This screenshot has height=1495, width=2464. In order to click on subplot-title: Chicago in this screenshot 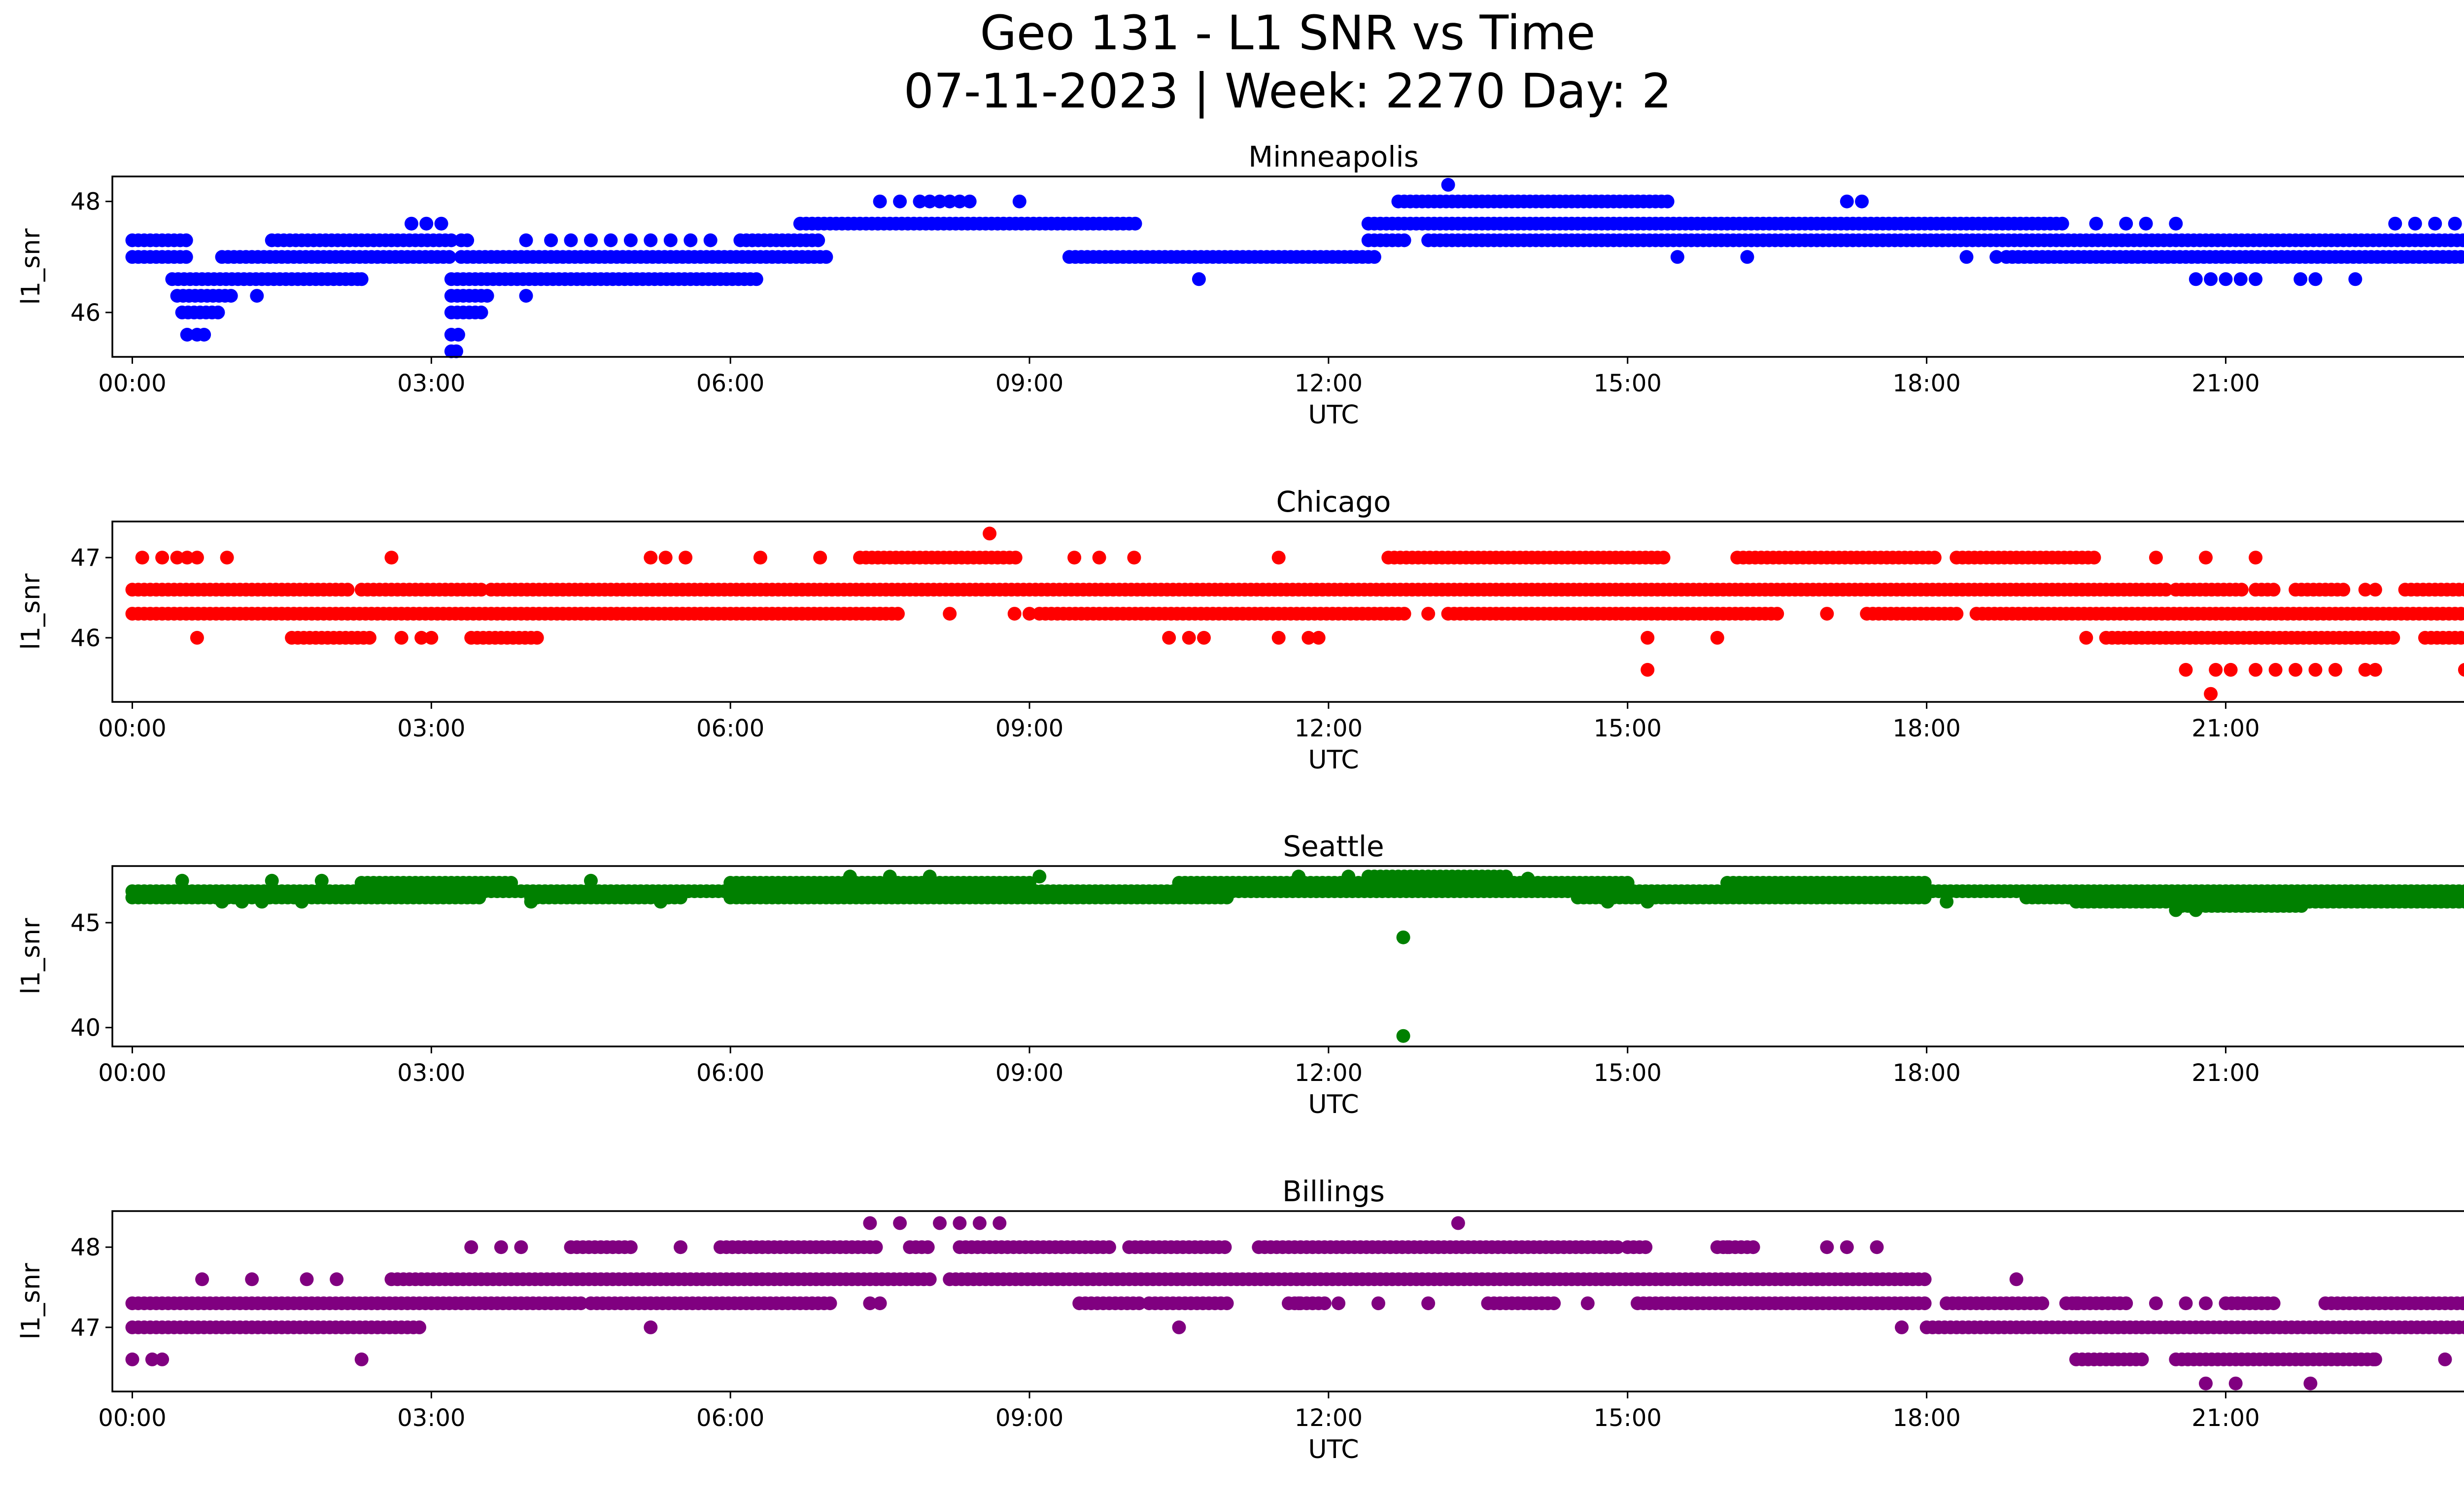, I will do `click(1333, 502)`.